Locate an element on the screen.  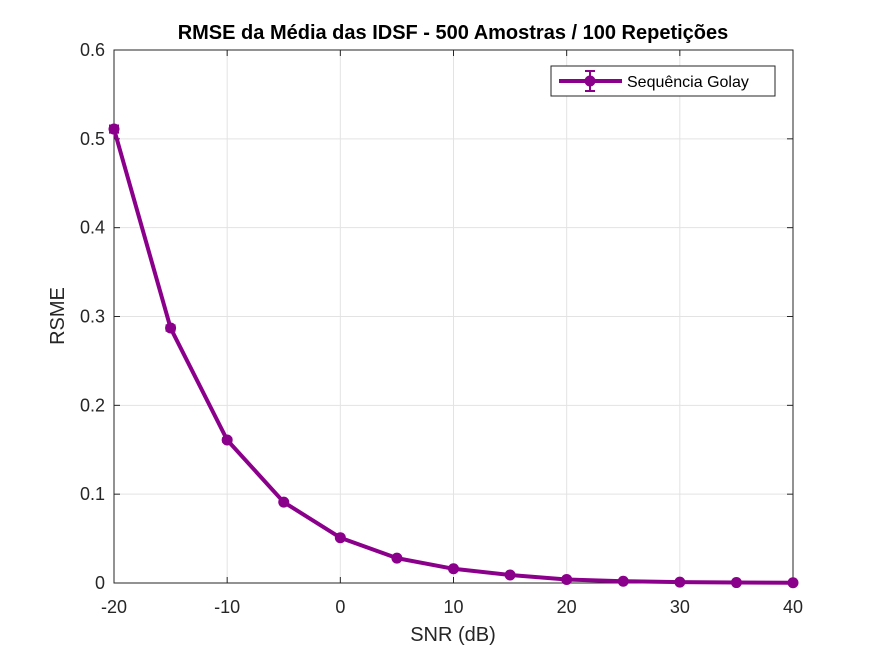
y-tick-label: 0 is located at coordinates (100, 583).